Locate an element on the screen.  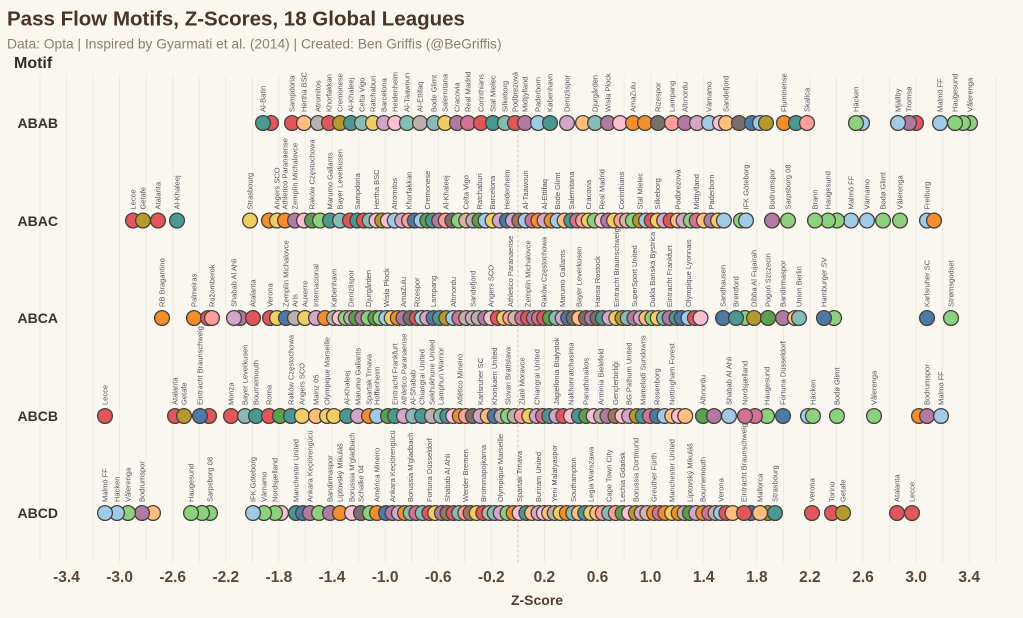
svg-text: -1.4 is located at coordinates (332, 577).